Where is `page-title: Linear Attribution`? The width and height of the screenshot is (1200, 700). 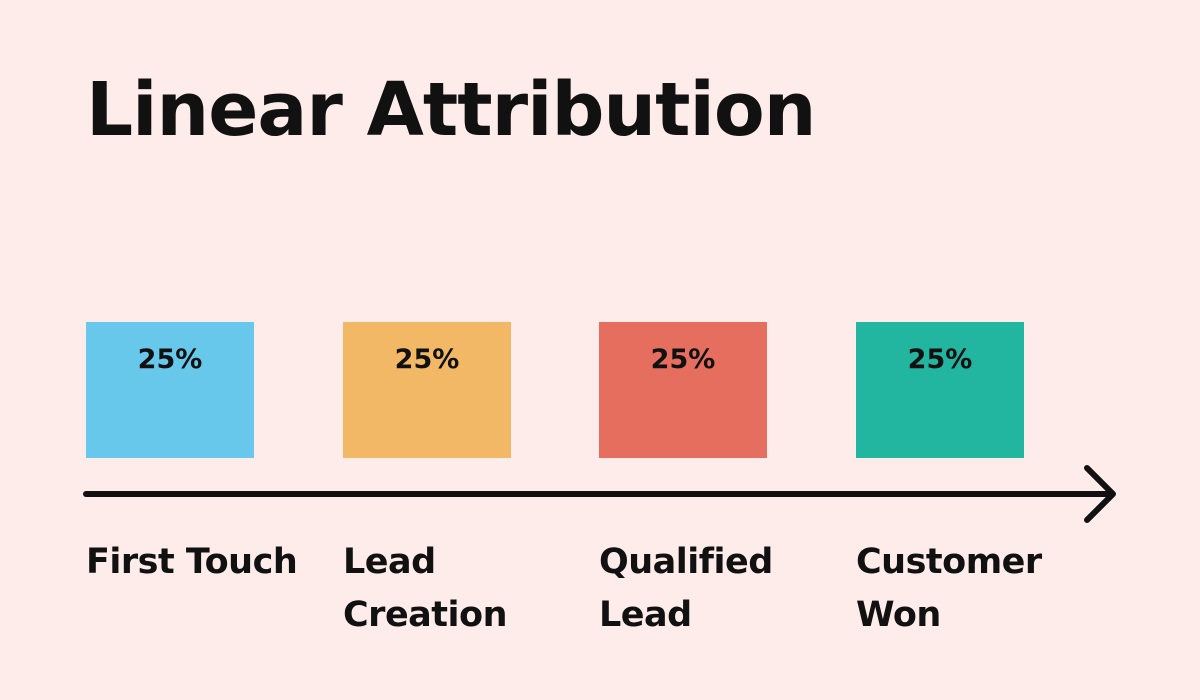 page-title: Linear Attribution is located at coordinates (451, 110).